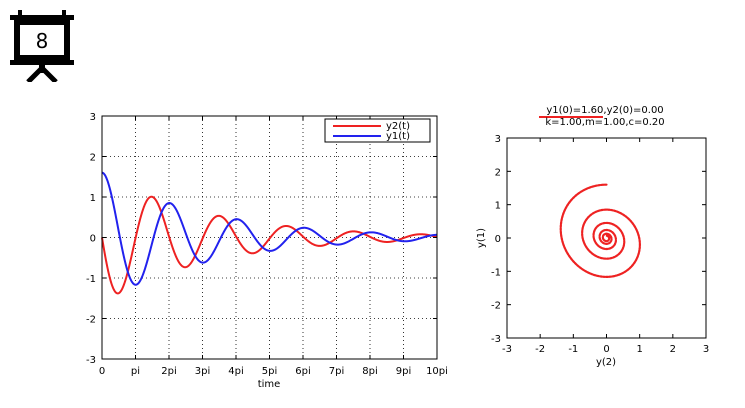 This screenshot has width=745, height=408. I want to click on y-tick-label: 2, so click(93, 158).